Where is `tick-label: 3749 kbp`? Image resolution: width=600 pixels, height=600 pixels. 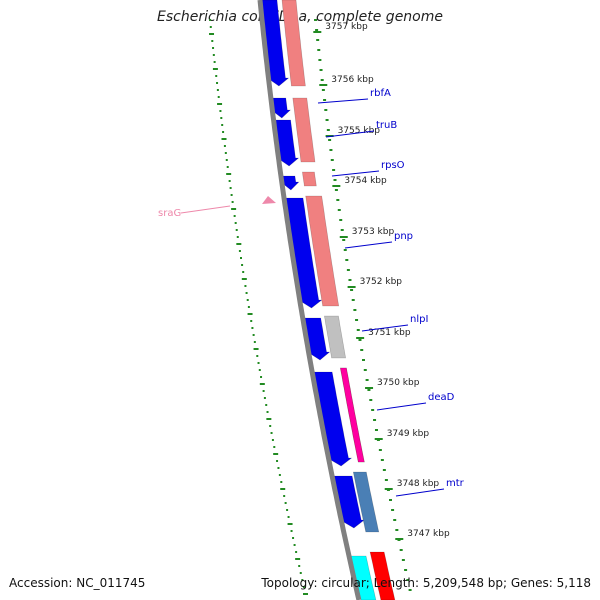
tick-label: 3749 kbp is located at coordinates (408, 434).